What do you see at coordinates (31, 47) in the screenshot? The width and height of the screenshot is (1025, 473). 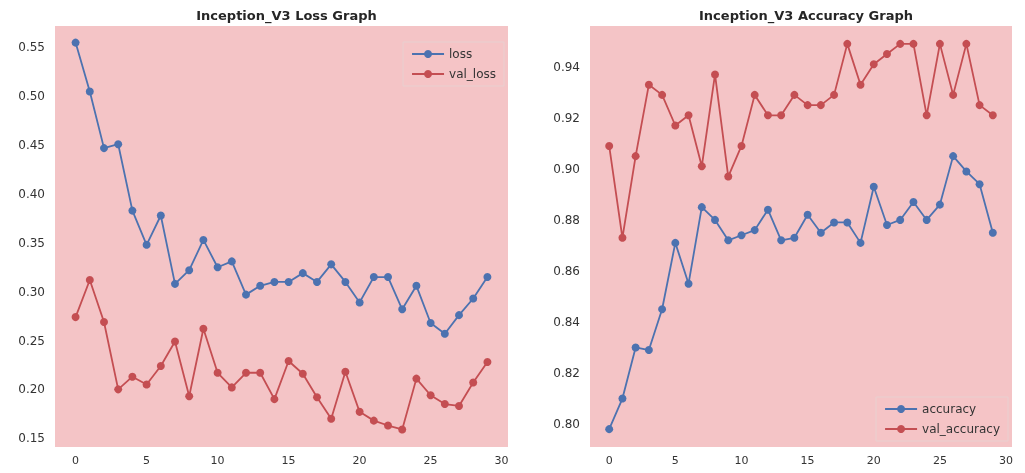 I see `y-tick-label: 0.55` at bounding box center [31, 47].